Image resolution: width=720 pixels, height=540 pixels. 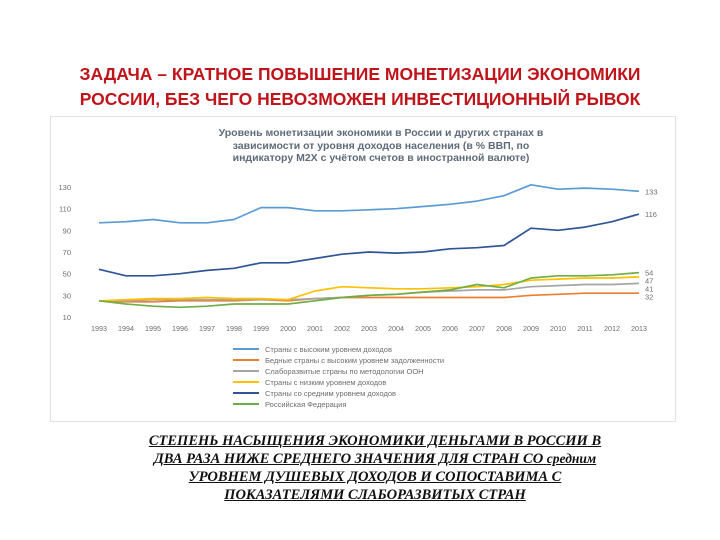 What do you see at coordinates (67, 252) in the screenshot?
I see `y-tick-label: 70` at bounding box center [67, 252].